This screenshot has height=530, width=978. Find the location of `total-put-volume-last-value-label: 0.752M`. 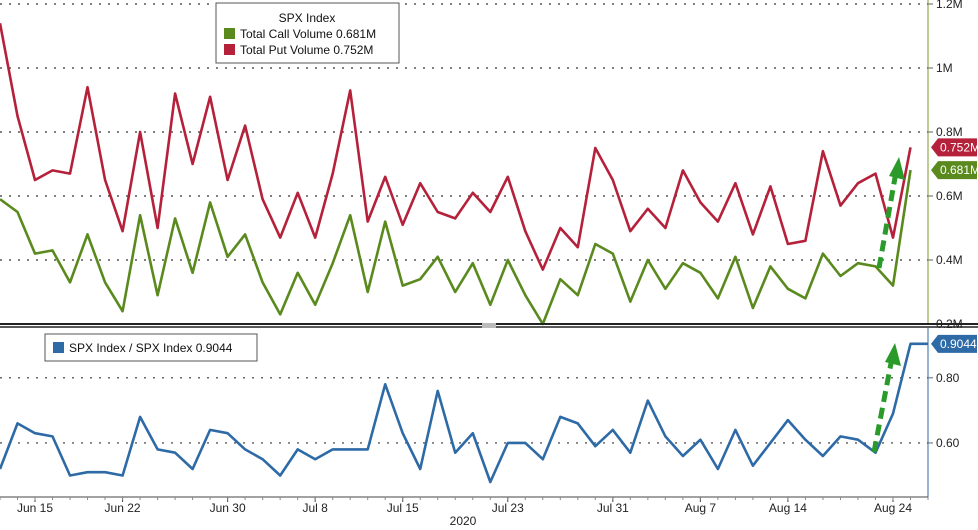

total-put-volume-last-value-label: 0.752M is located at coordinates (959, 147).